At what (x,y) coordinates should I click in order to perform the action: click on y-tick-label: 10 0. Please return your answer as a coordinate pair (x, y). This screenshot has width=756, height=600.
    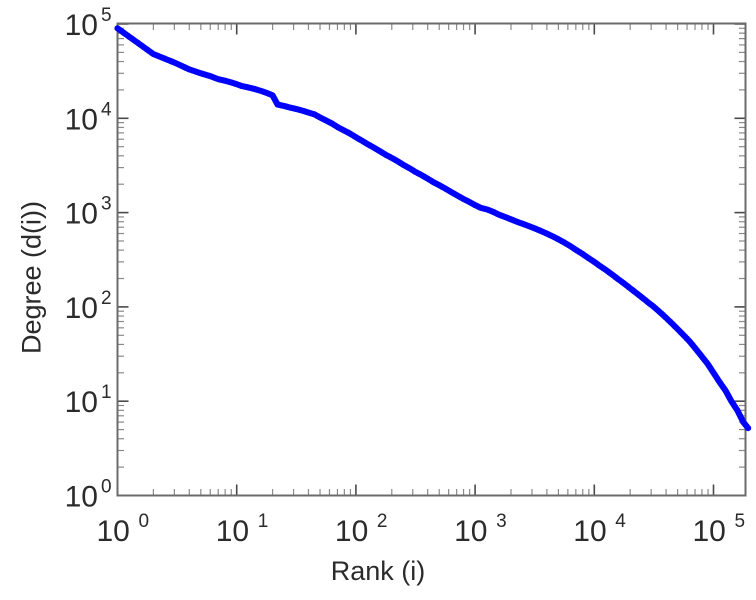
    Looking at the image, I should click on (88, 495).